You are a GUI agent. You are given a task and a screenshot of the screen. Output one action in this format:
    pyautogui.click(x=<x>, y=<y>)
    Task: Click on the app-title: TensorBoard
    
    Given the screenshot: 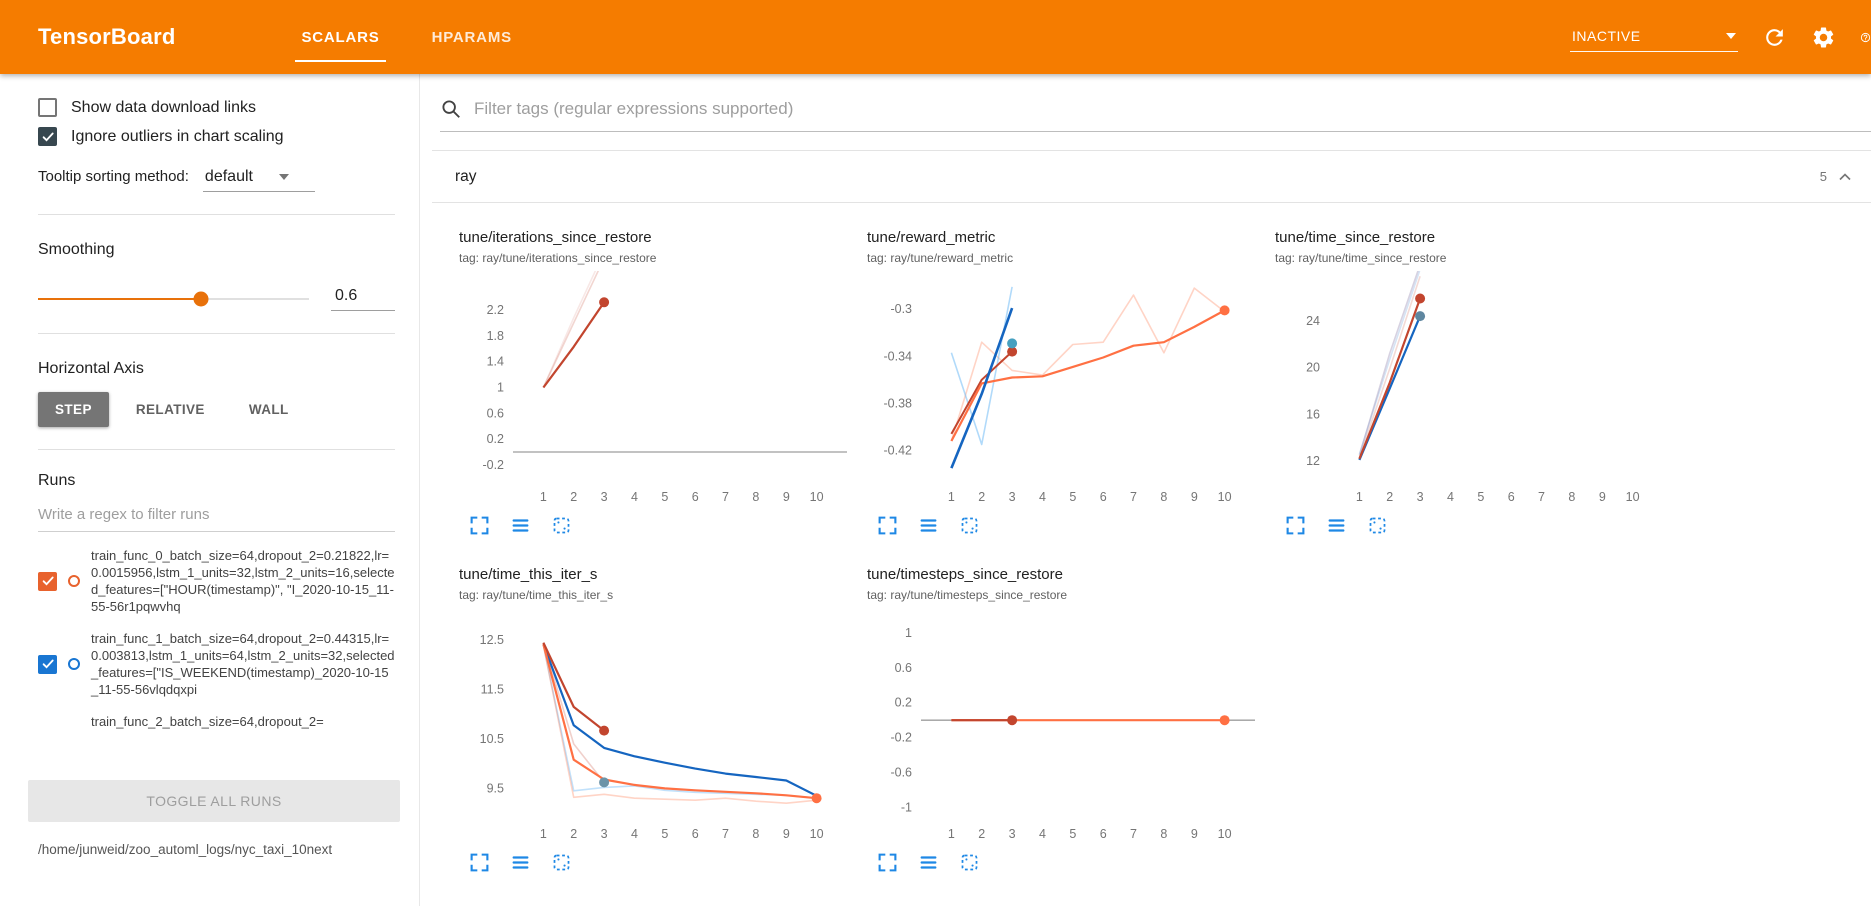 What is the action you would take?
    pyautogui.click(x=107, y=36)
    